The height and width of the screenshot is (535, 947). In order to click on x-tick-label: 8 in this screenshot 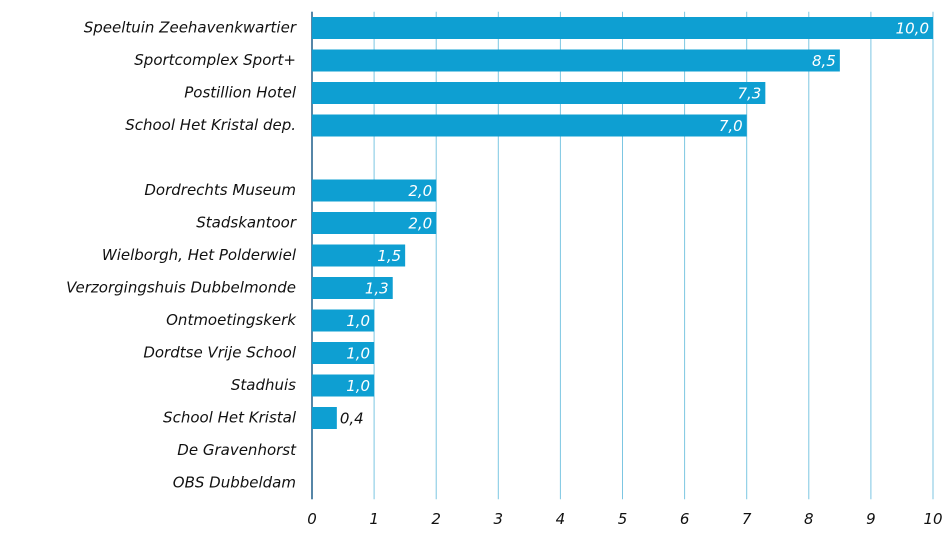, I will do `click(809, 519)`.